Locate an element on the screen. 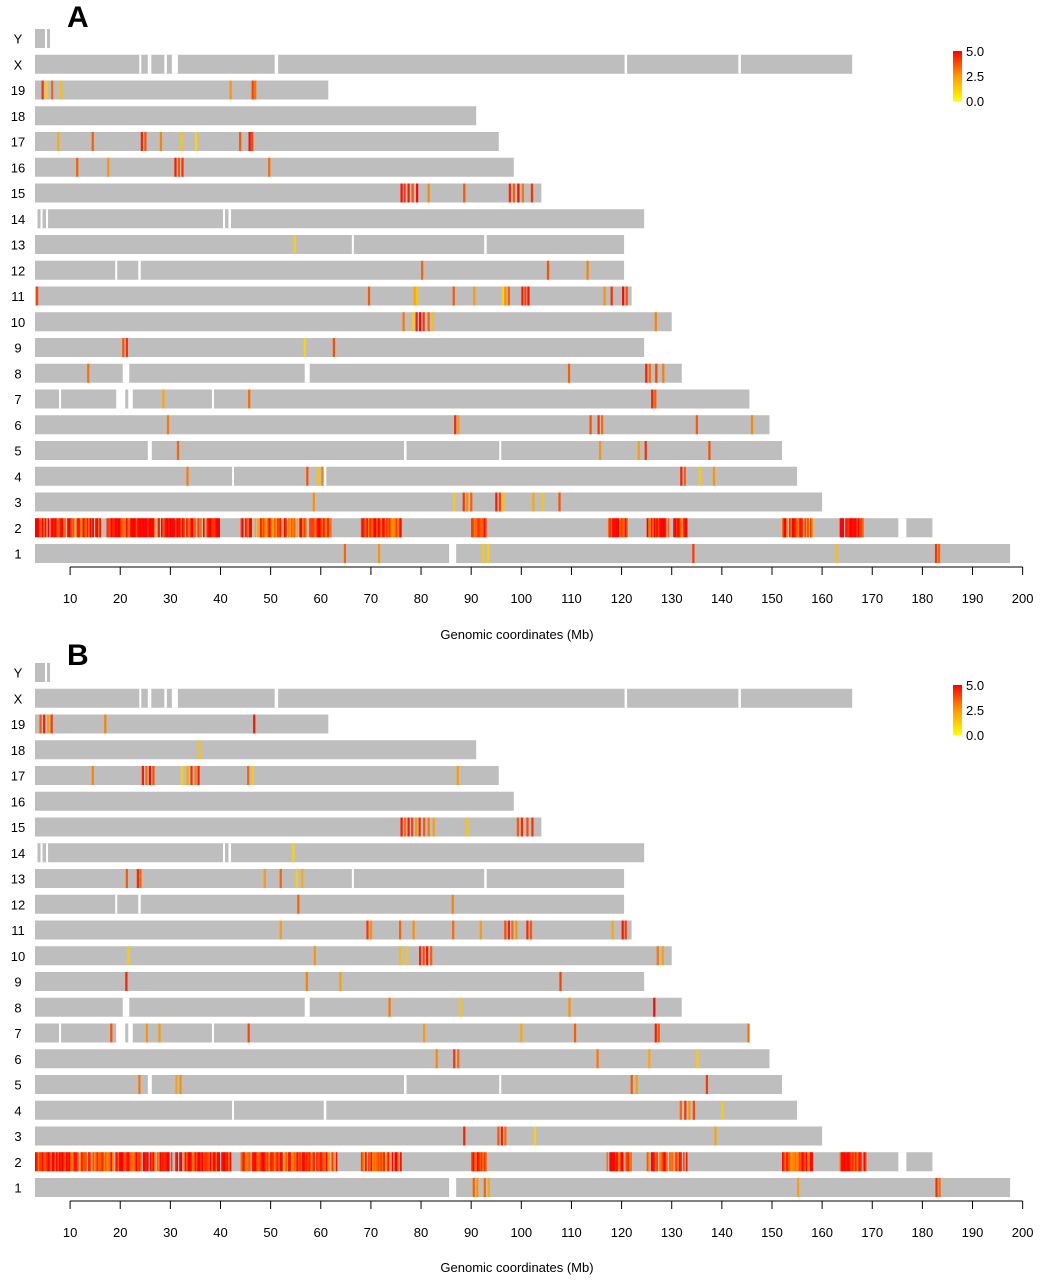 This screenshot has width=1044, height=1280. legend-tick-label: 2.5 is located at coordinates (975, 710).